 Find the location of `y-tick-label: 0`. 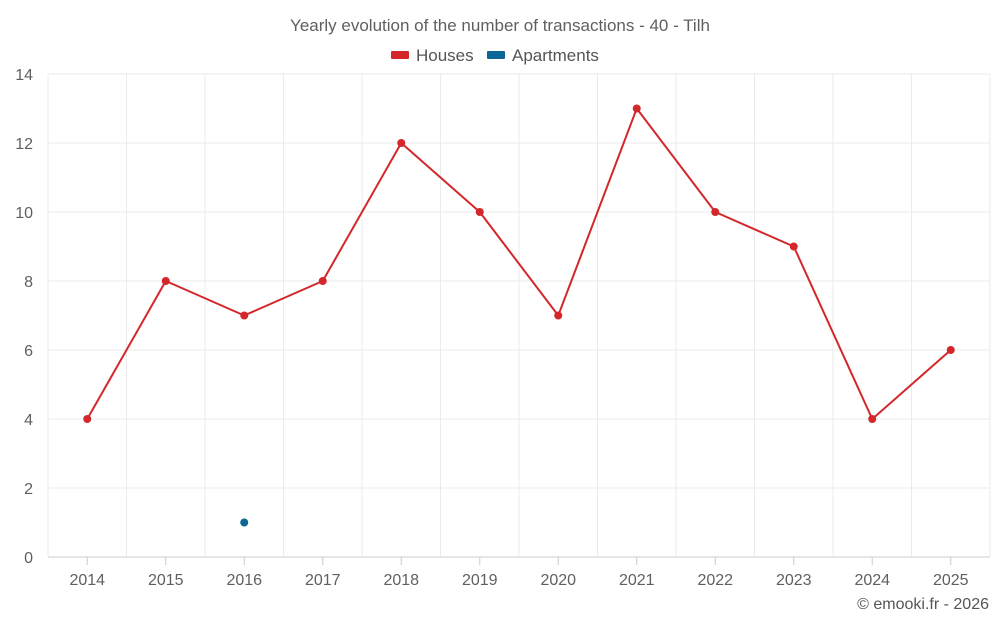

y-tick-label: 0 is located at coordinates (28, 558).